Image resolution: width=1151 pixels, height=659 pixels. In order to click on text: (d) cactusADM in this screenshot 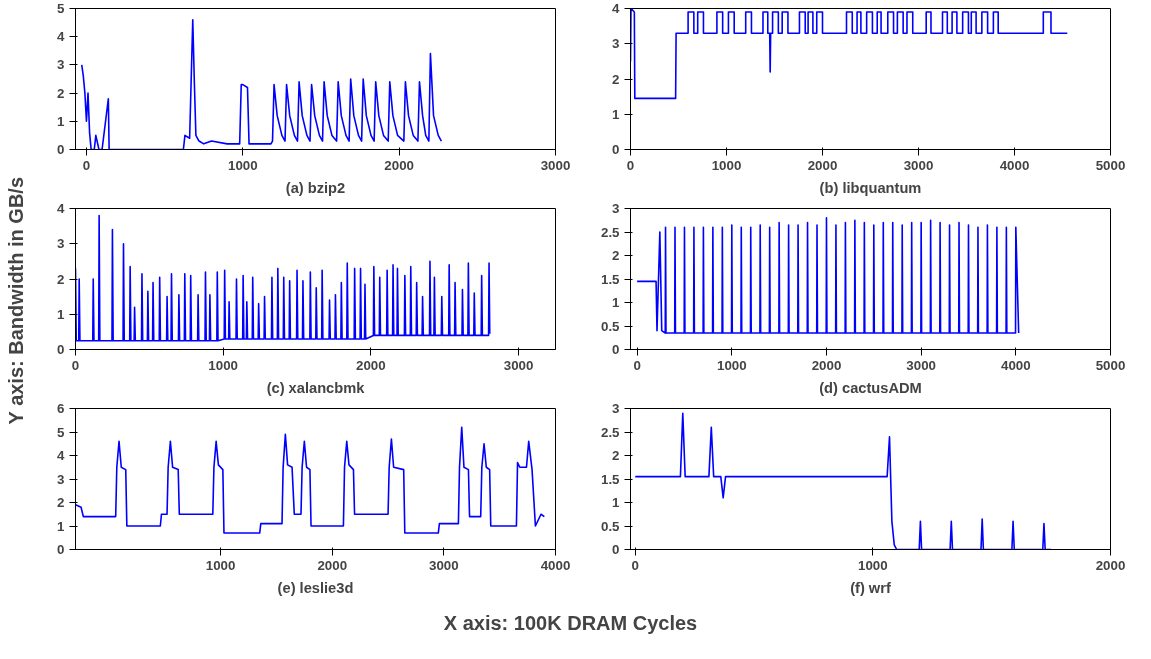, I will do `click(870, 387)`.